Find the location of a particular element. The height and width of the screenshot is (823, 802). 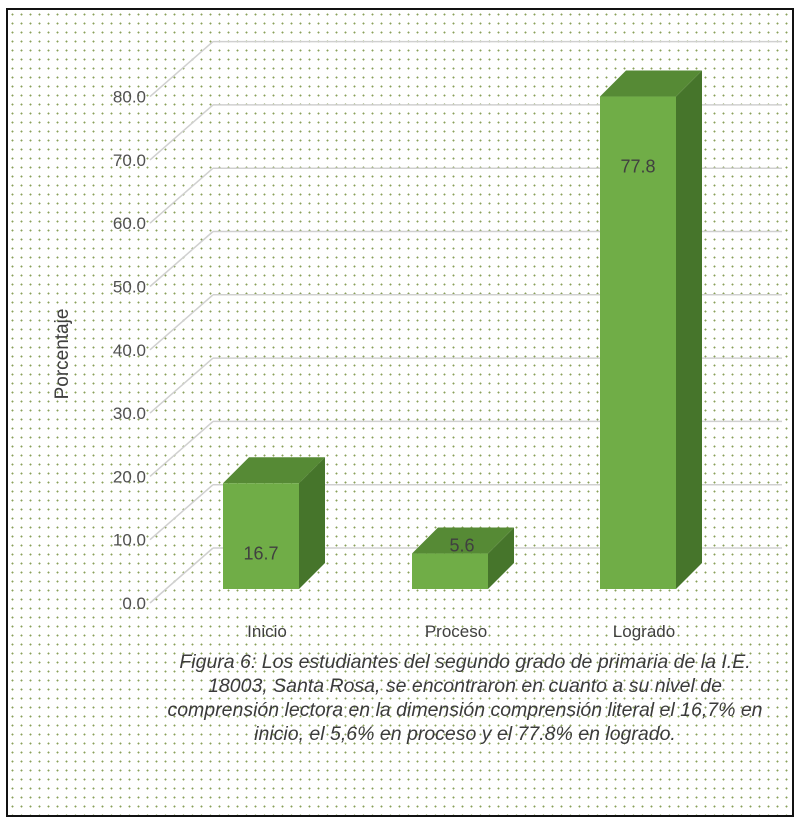

y-tick-label: 60.0 is located at coordinates (129, 223).